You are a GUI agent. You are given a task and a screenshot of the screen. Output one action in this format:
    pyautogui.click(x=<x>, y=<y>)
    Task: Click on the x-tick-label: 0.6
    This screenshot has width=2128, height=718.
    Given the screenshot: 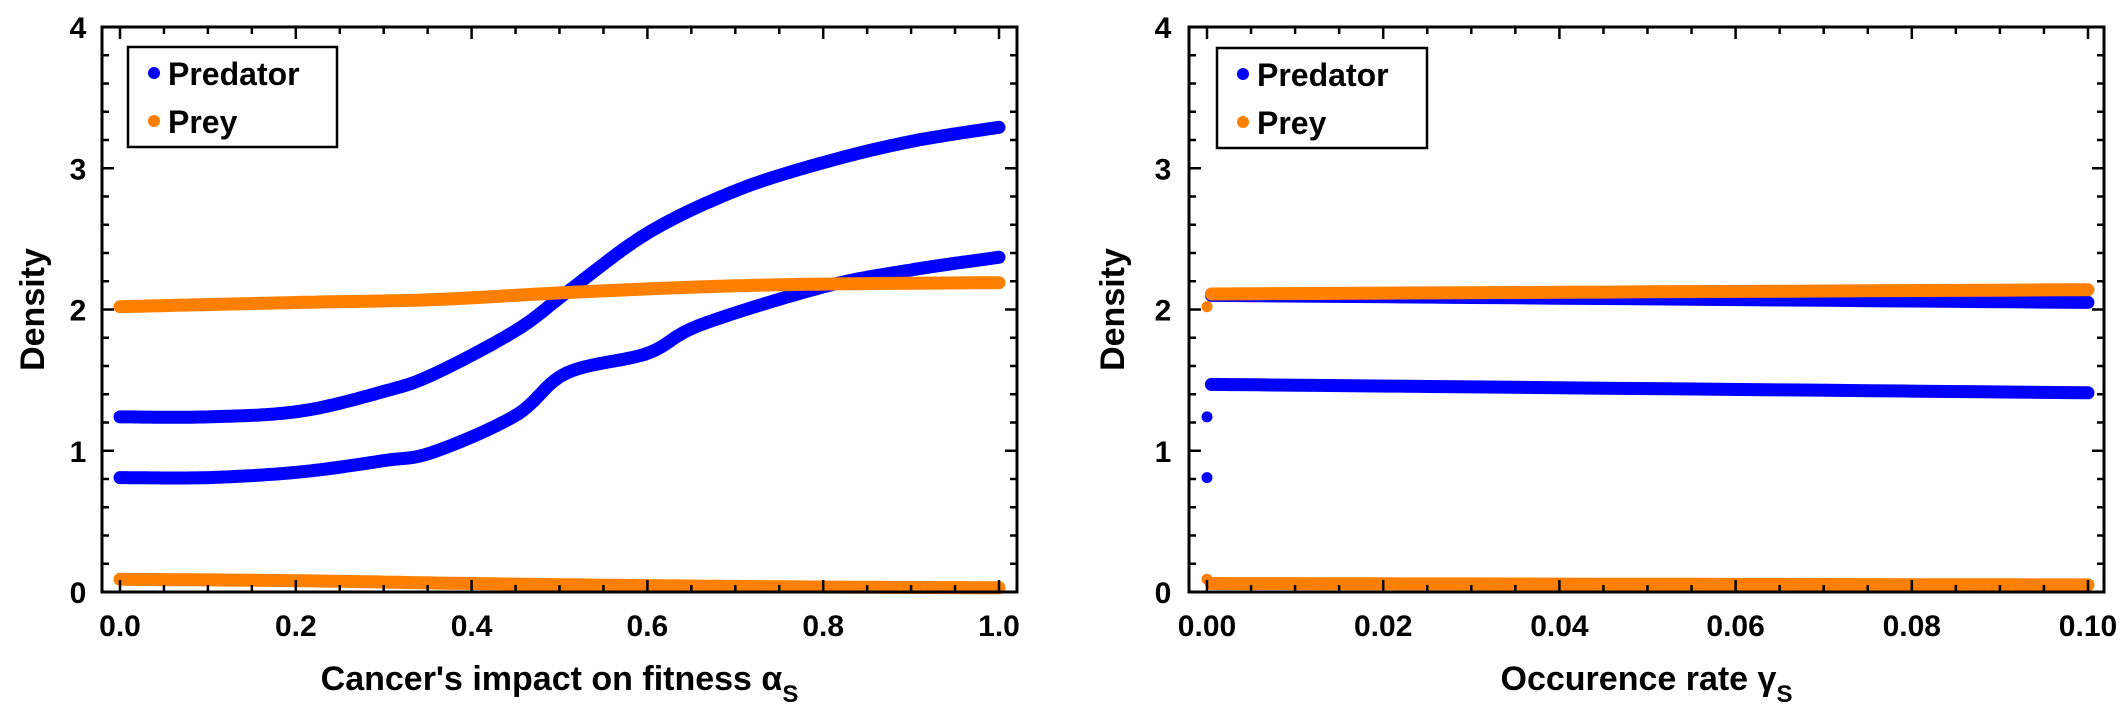 What is the action you would take?
    pyautogui.click(x=648, y=626)
    